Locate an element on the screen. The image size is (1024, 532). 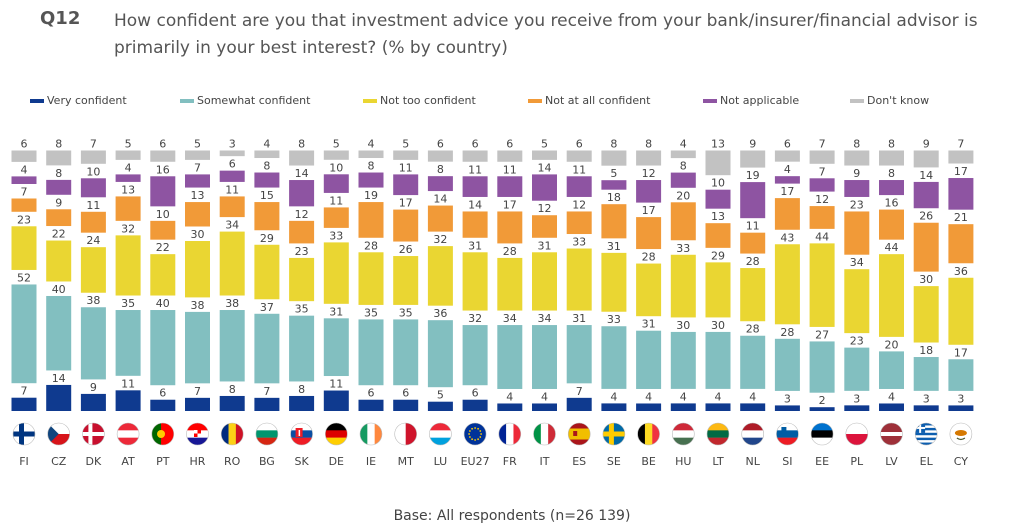
flag-gr-icon is located at coordinates (926, 434).